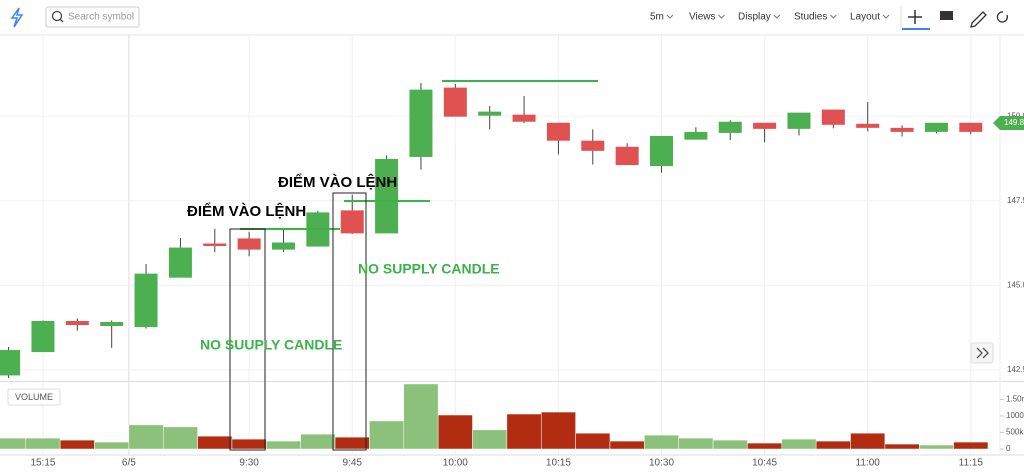 This screenshot has width=1024, height=475. What do you see at coordinates (1015, 284) in the screenshot?
I see `y-tick-label: 145.0` at bounding box center [1015, 284].